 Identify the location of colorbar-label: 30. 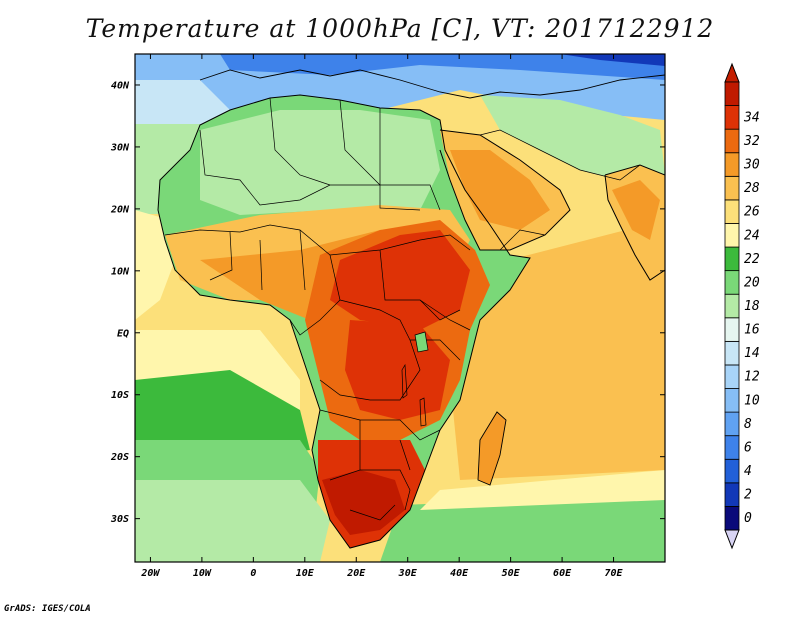
(751, 165).